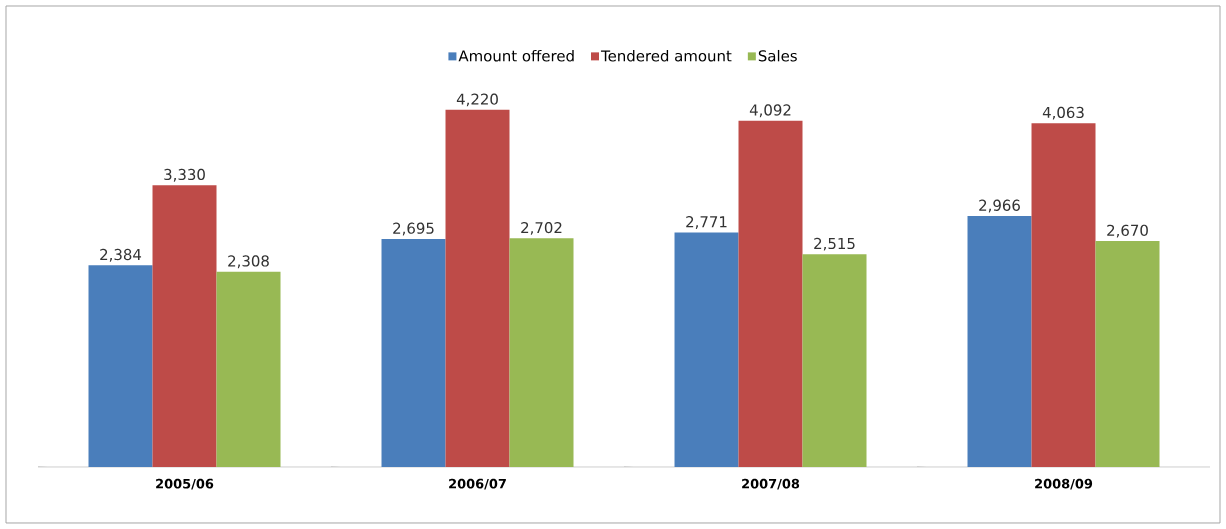 This screenshot has width=1226, height=529. I want to click on legend-label: Tendered amount, so click(666, 55).